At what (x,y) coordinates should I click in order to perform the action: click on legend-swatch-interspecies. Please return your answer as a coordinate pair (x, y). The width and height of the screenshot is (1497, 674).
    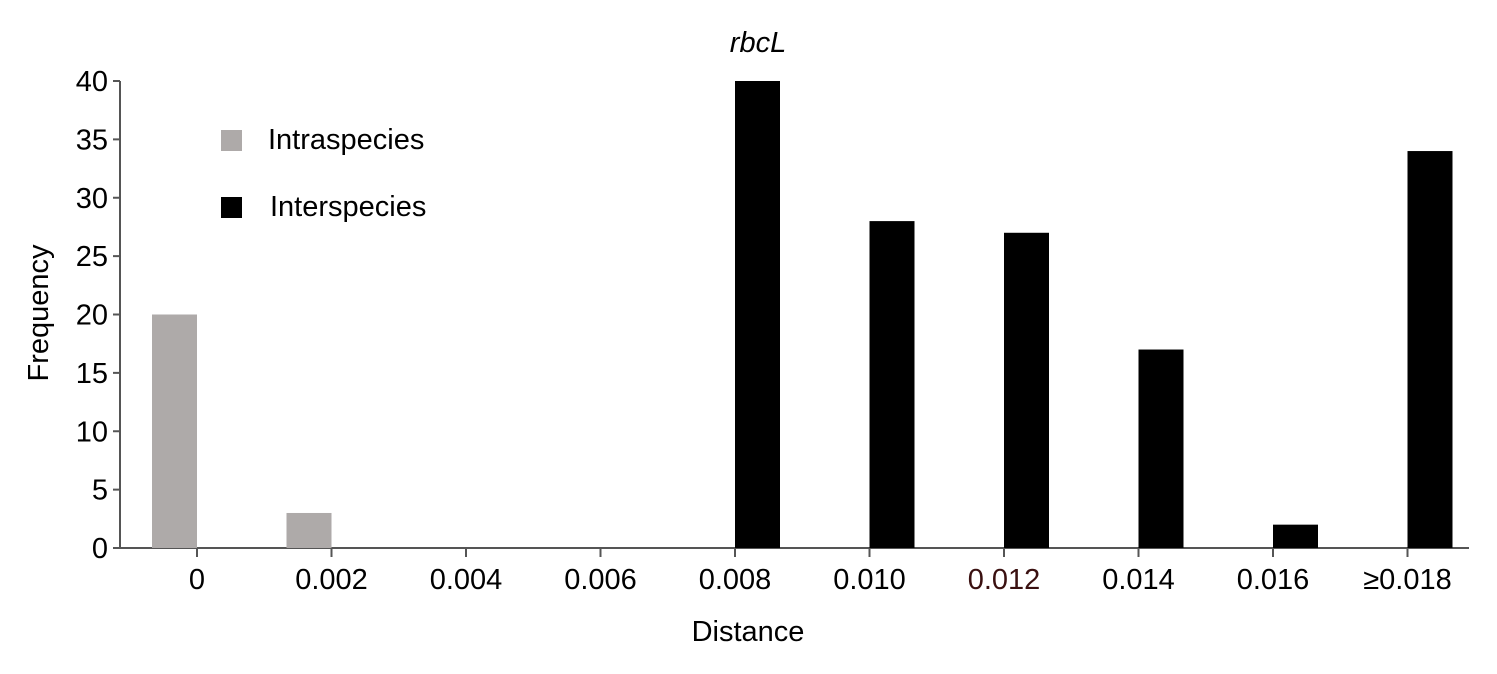
    Looking at the image, I should click on (231, 207).